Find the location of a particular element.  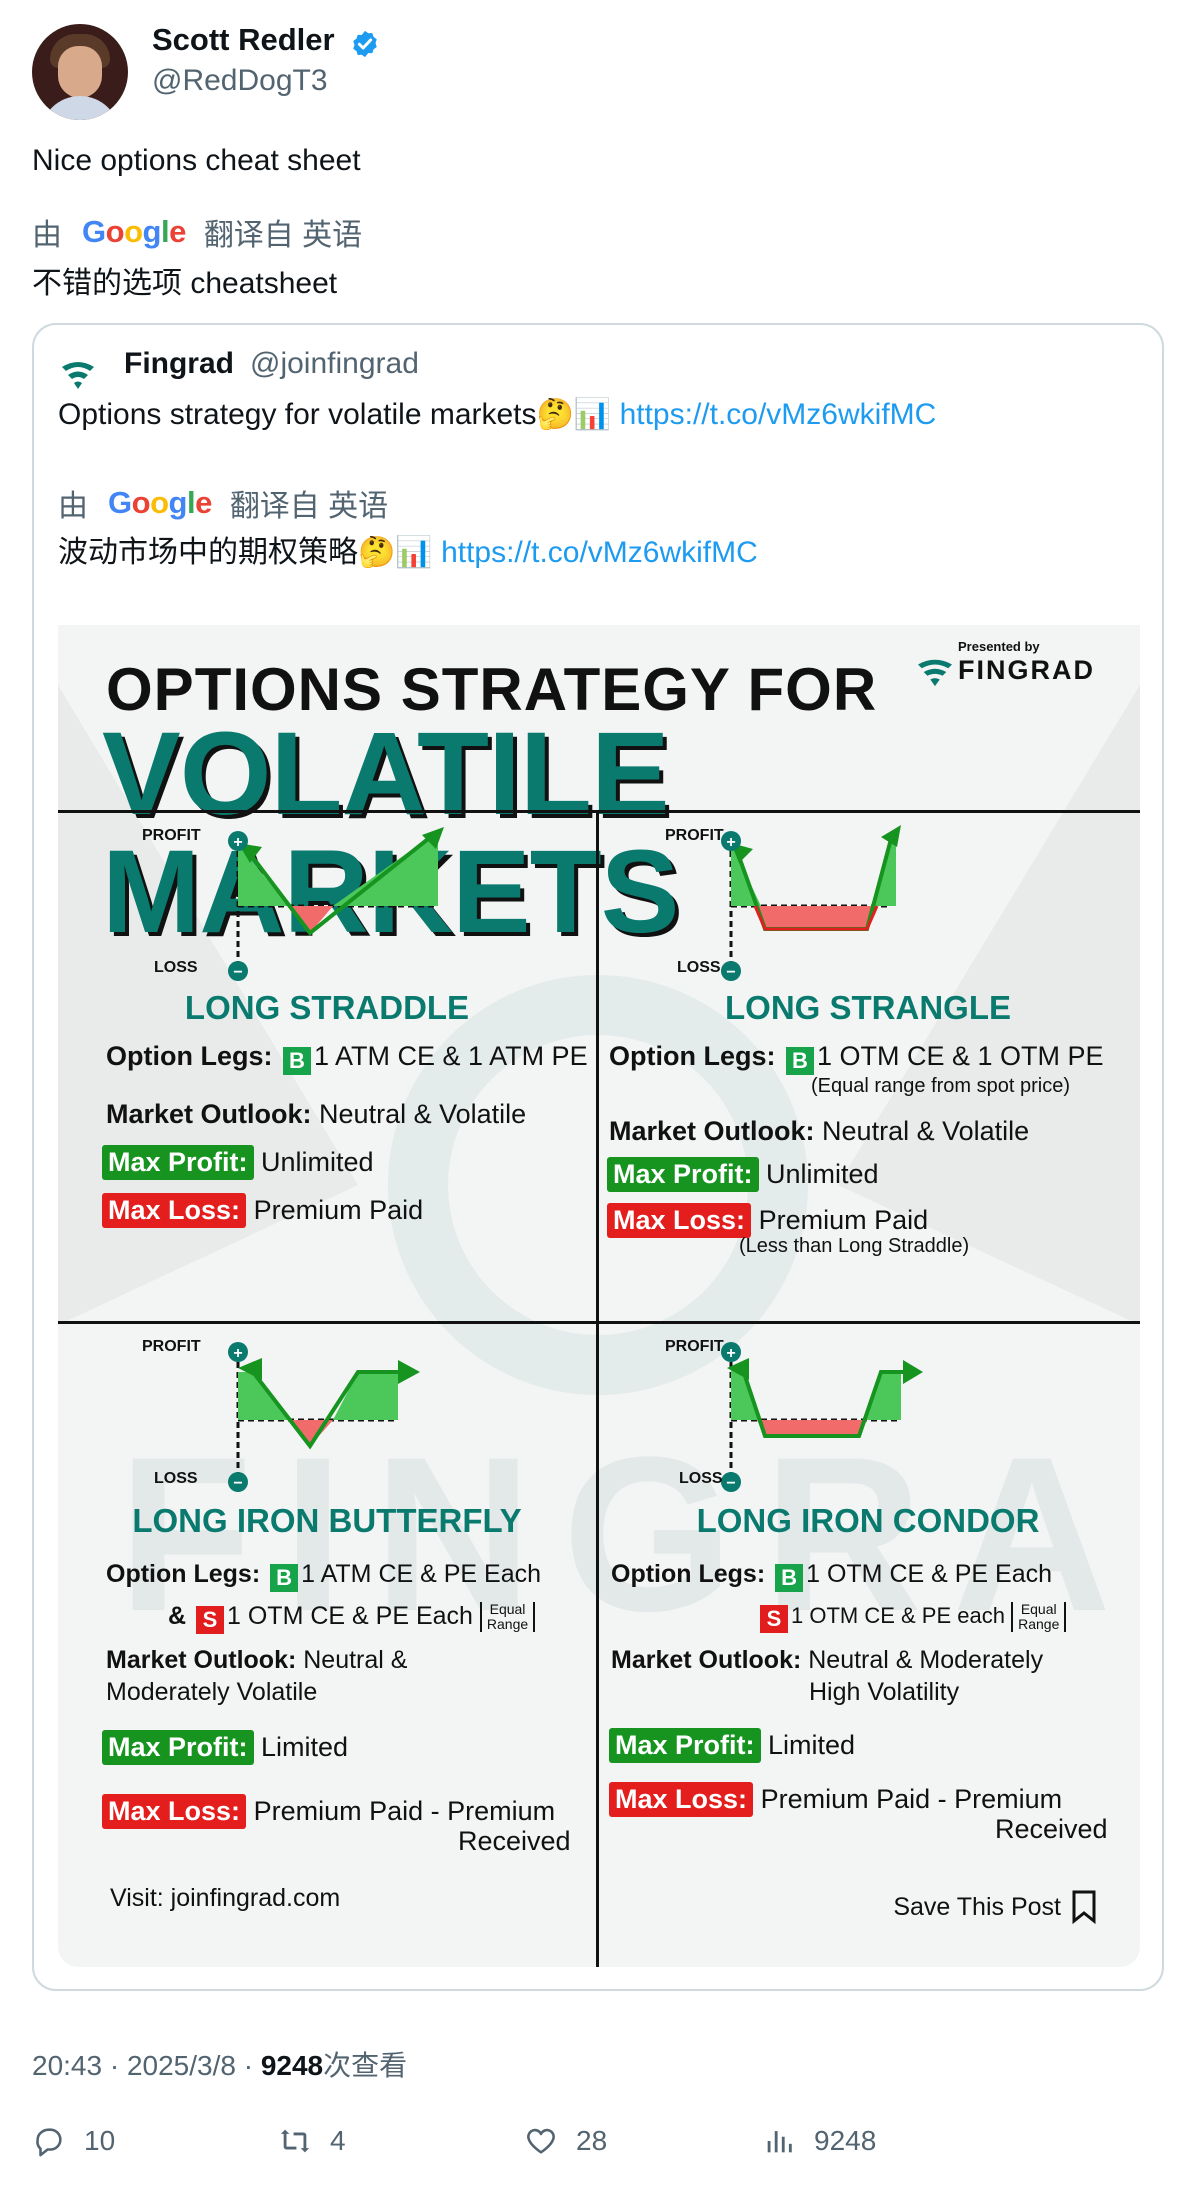

grid-line-vertical is located at coordinates (597, 1388).